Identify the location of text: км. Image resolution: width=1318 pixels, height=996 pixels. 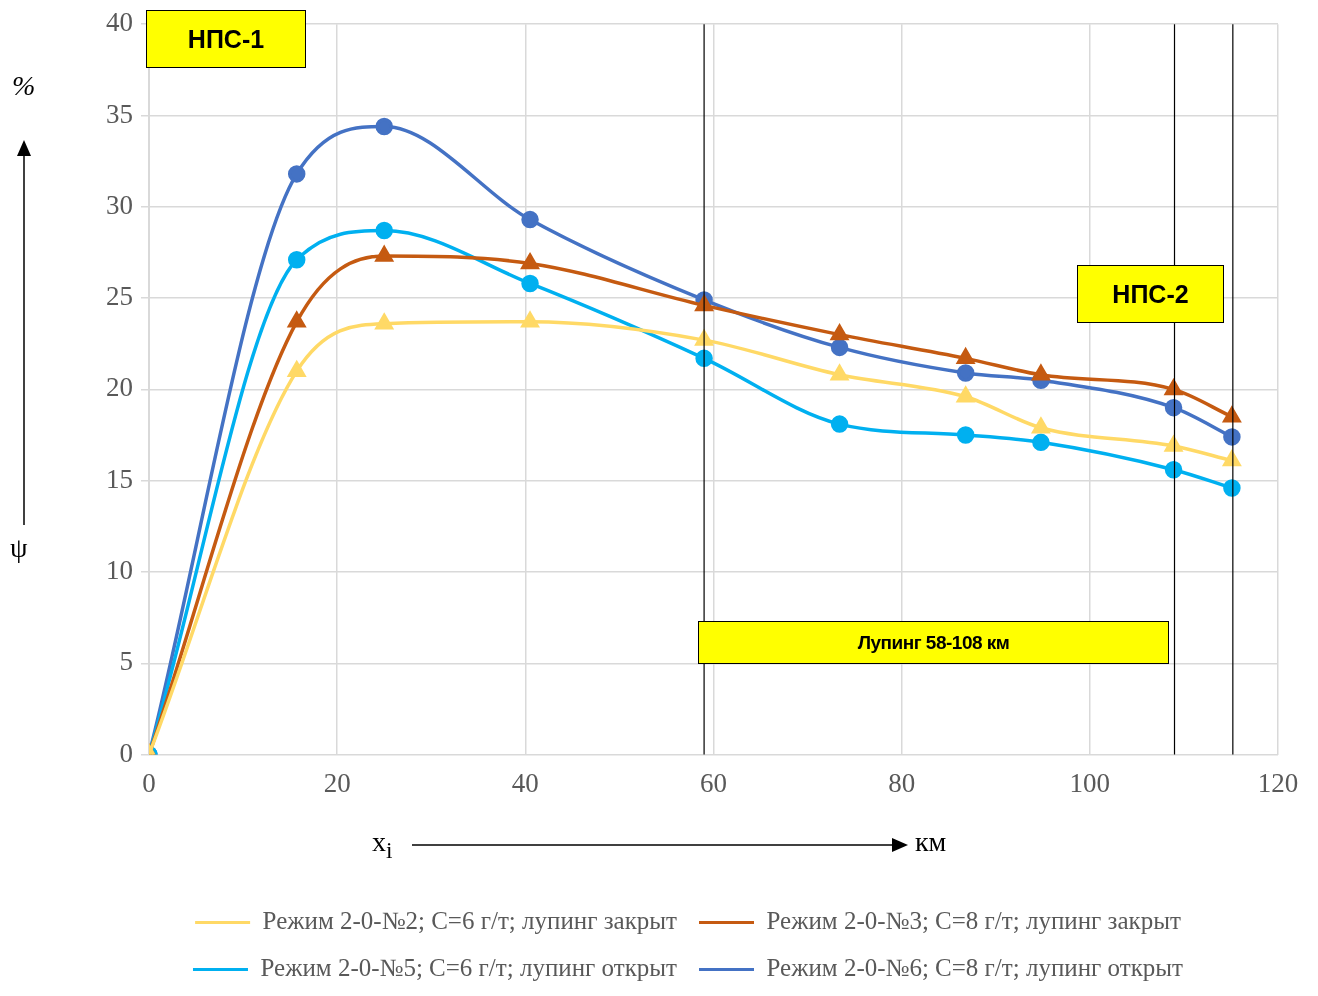
(931, 842).